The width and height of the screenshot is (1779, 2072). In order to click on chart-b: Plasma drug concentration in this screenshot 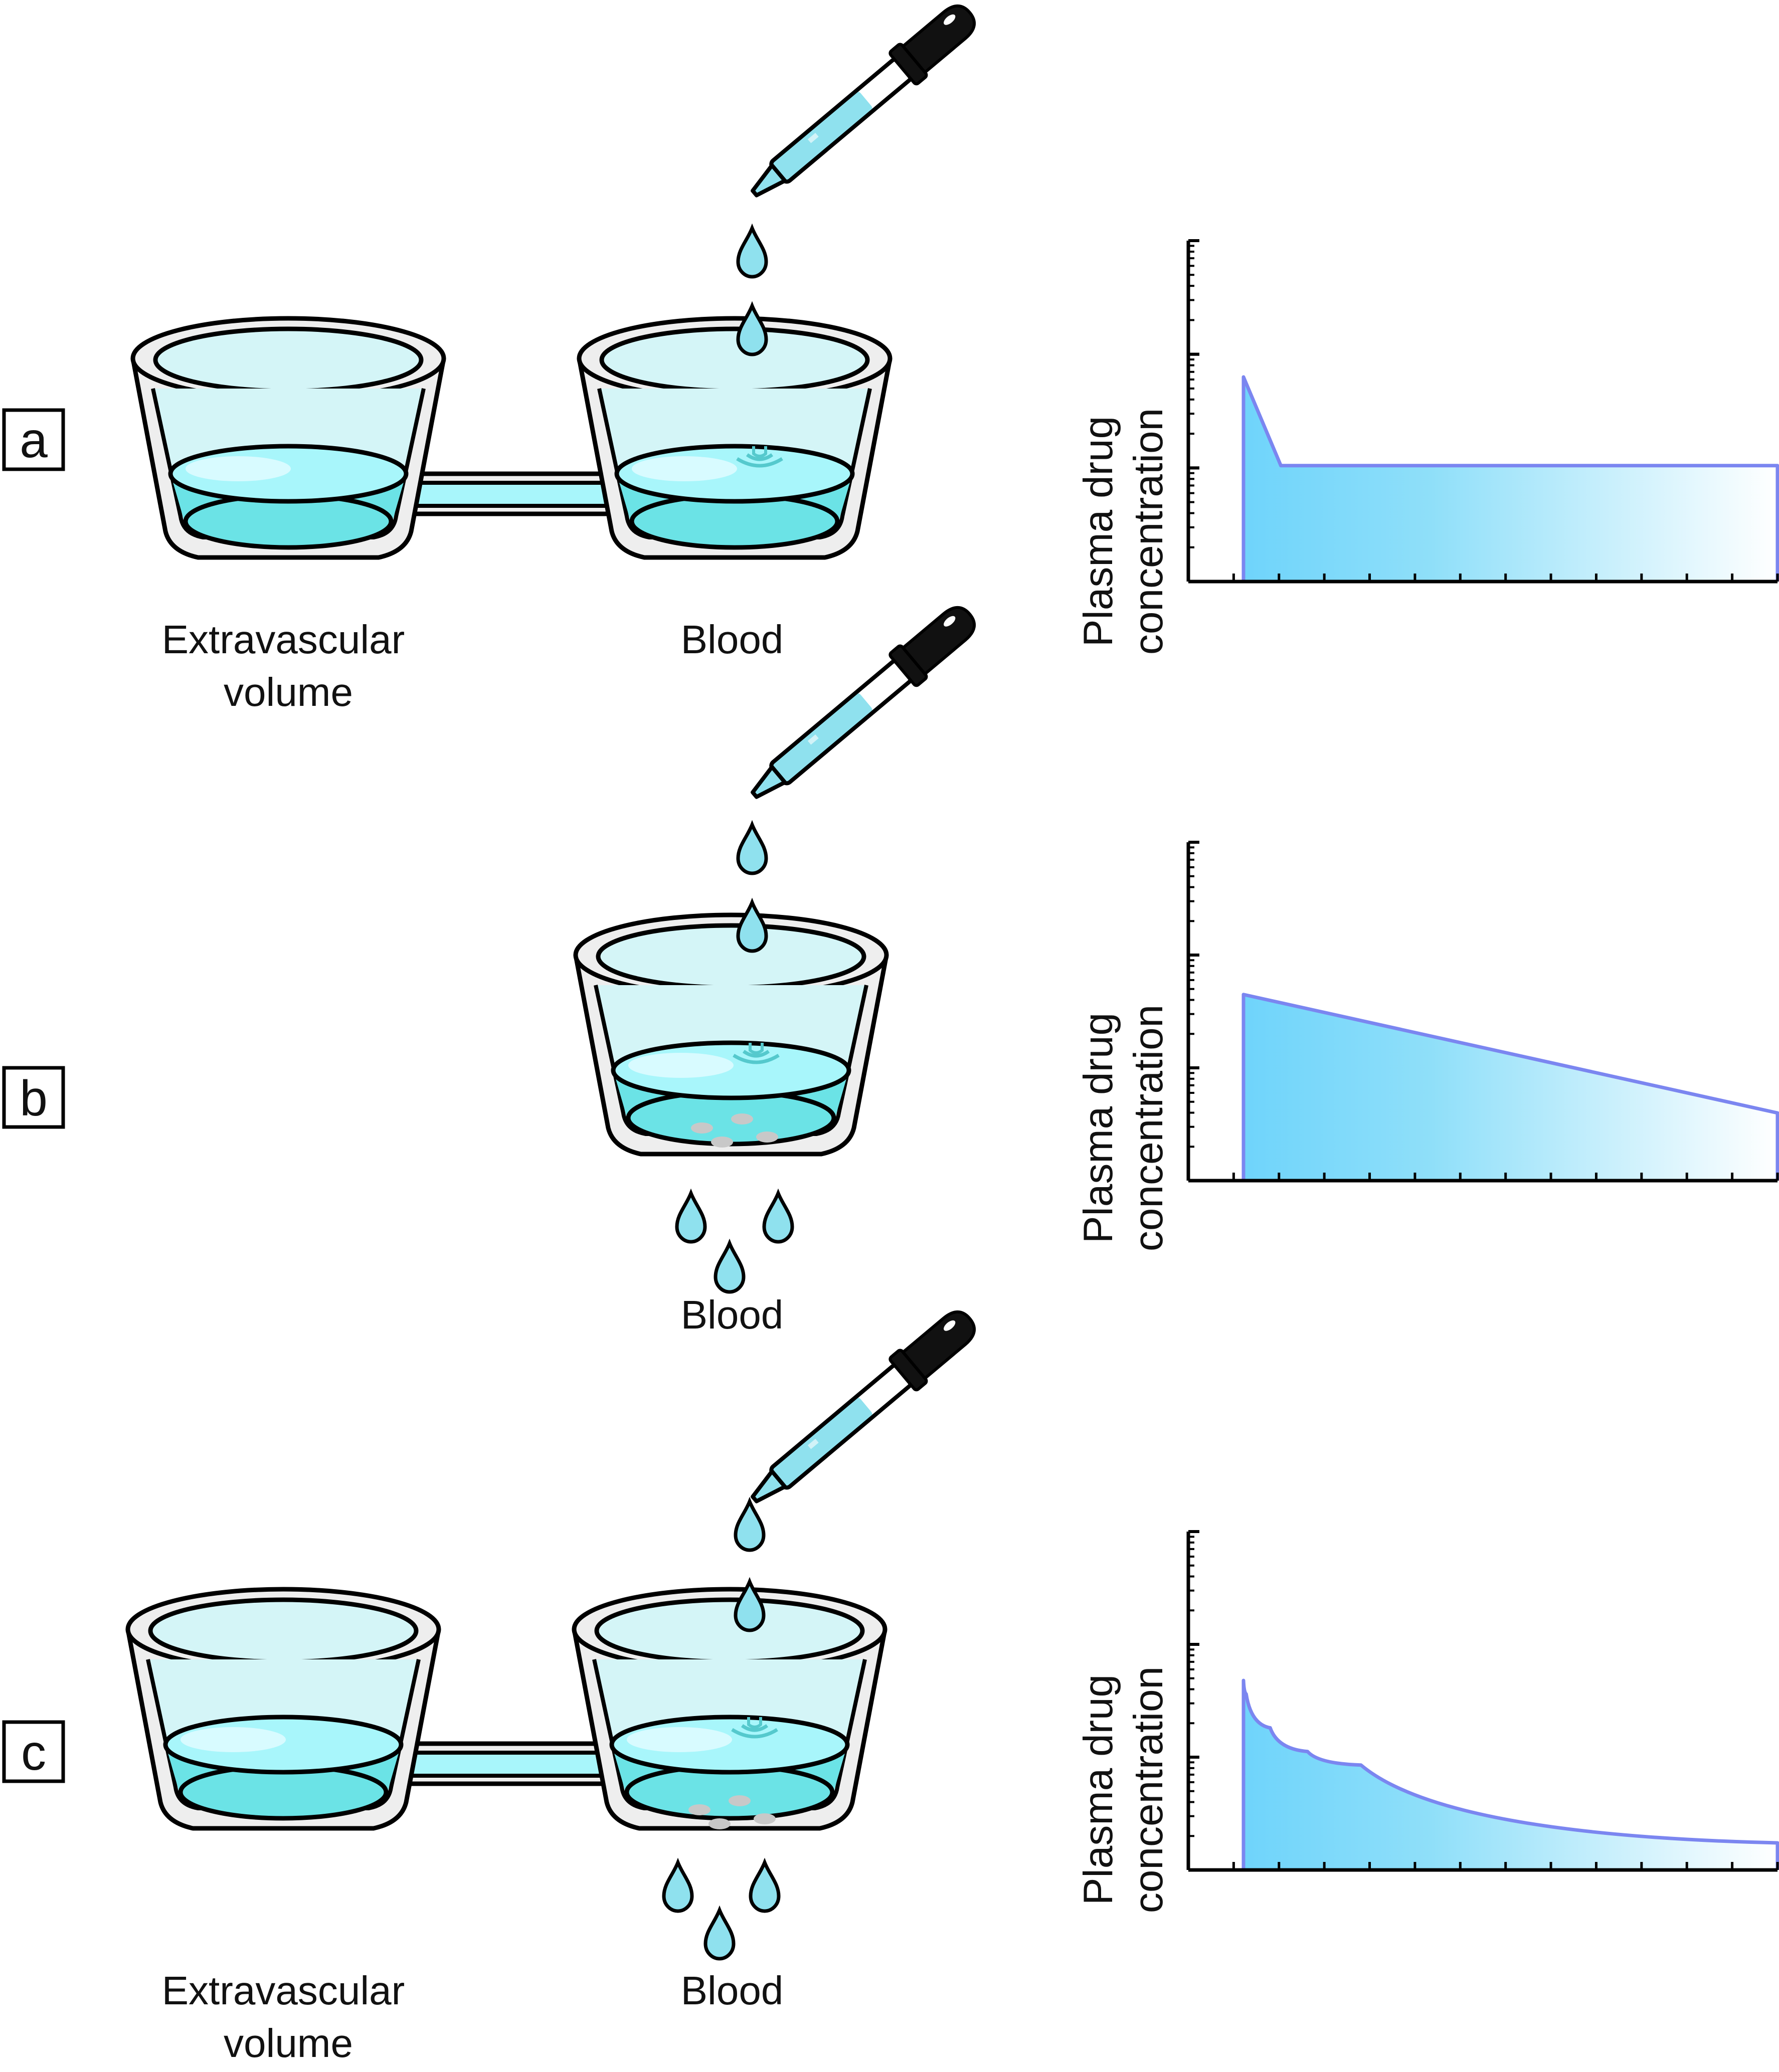, I will do `click(1427, 1046)`.